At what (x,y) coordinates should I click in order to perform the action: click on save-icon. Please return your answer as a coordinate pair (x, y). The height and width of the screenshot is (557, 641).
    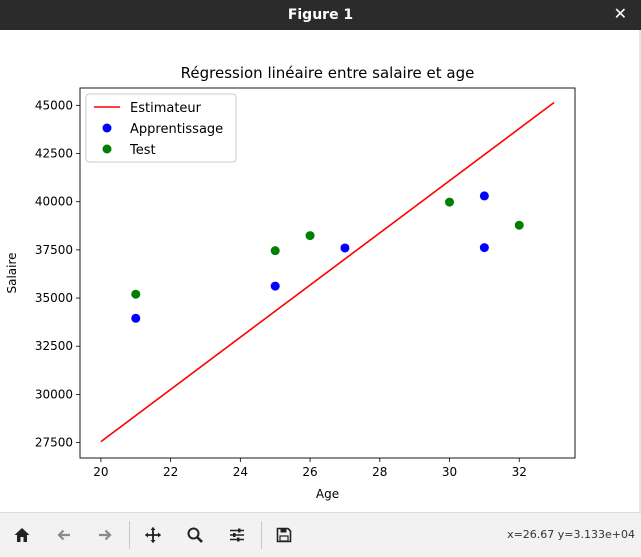
    Looking at the image, I should click on (284, 535).